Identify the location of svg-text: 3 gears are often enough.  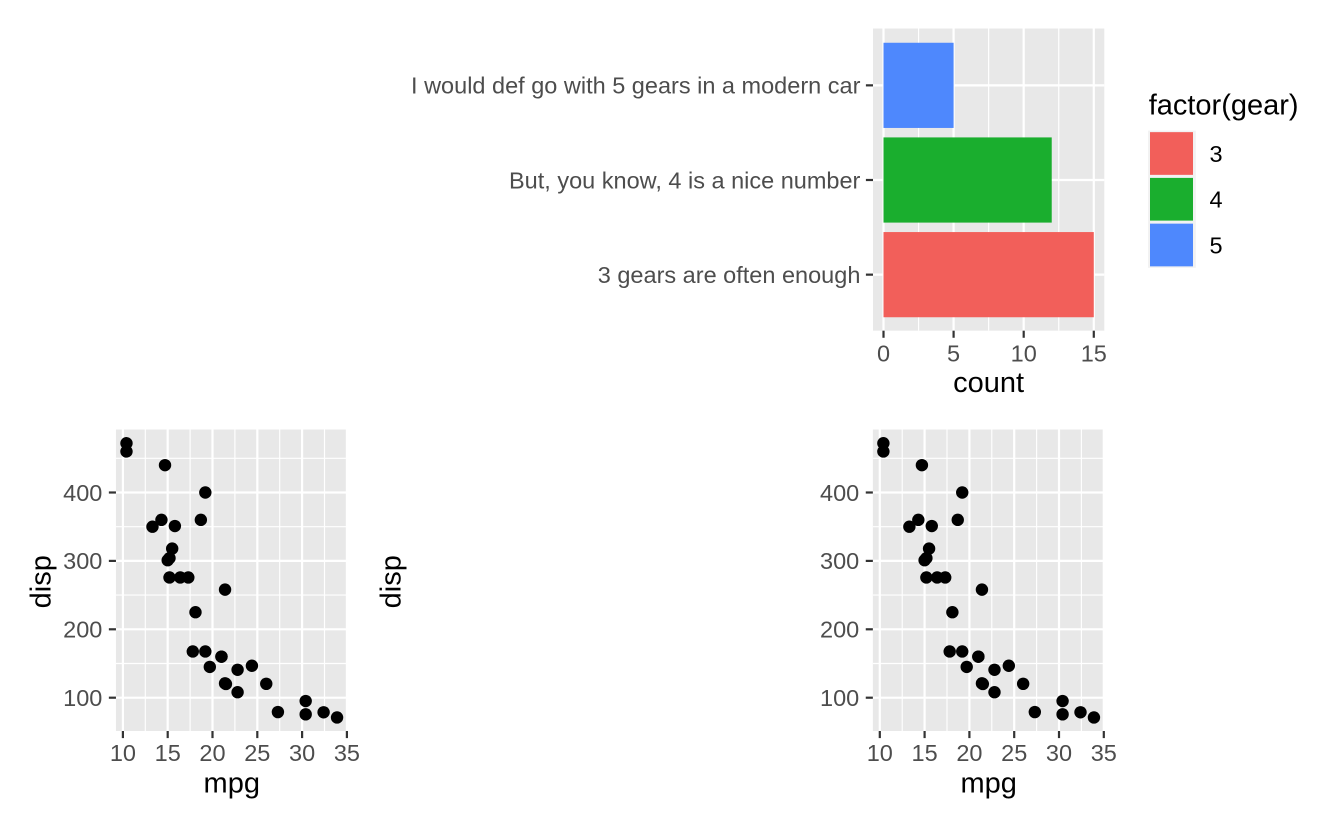
(729, 275).